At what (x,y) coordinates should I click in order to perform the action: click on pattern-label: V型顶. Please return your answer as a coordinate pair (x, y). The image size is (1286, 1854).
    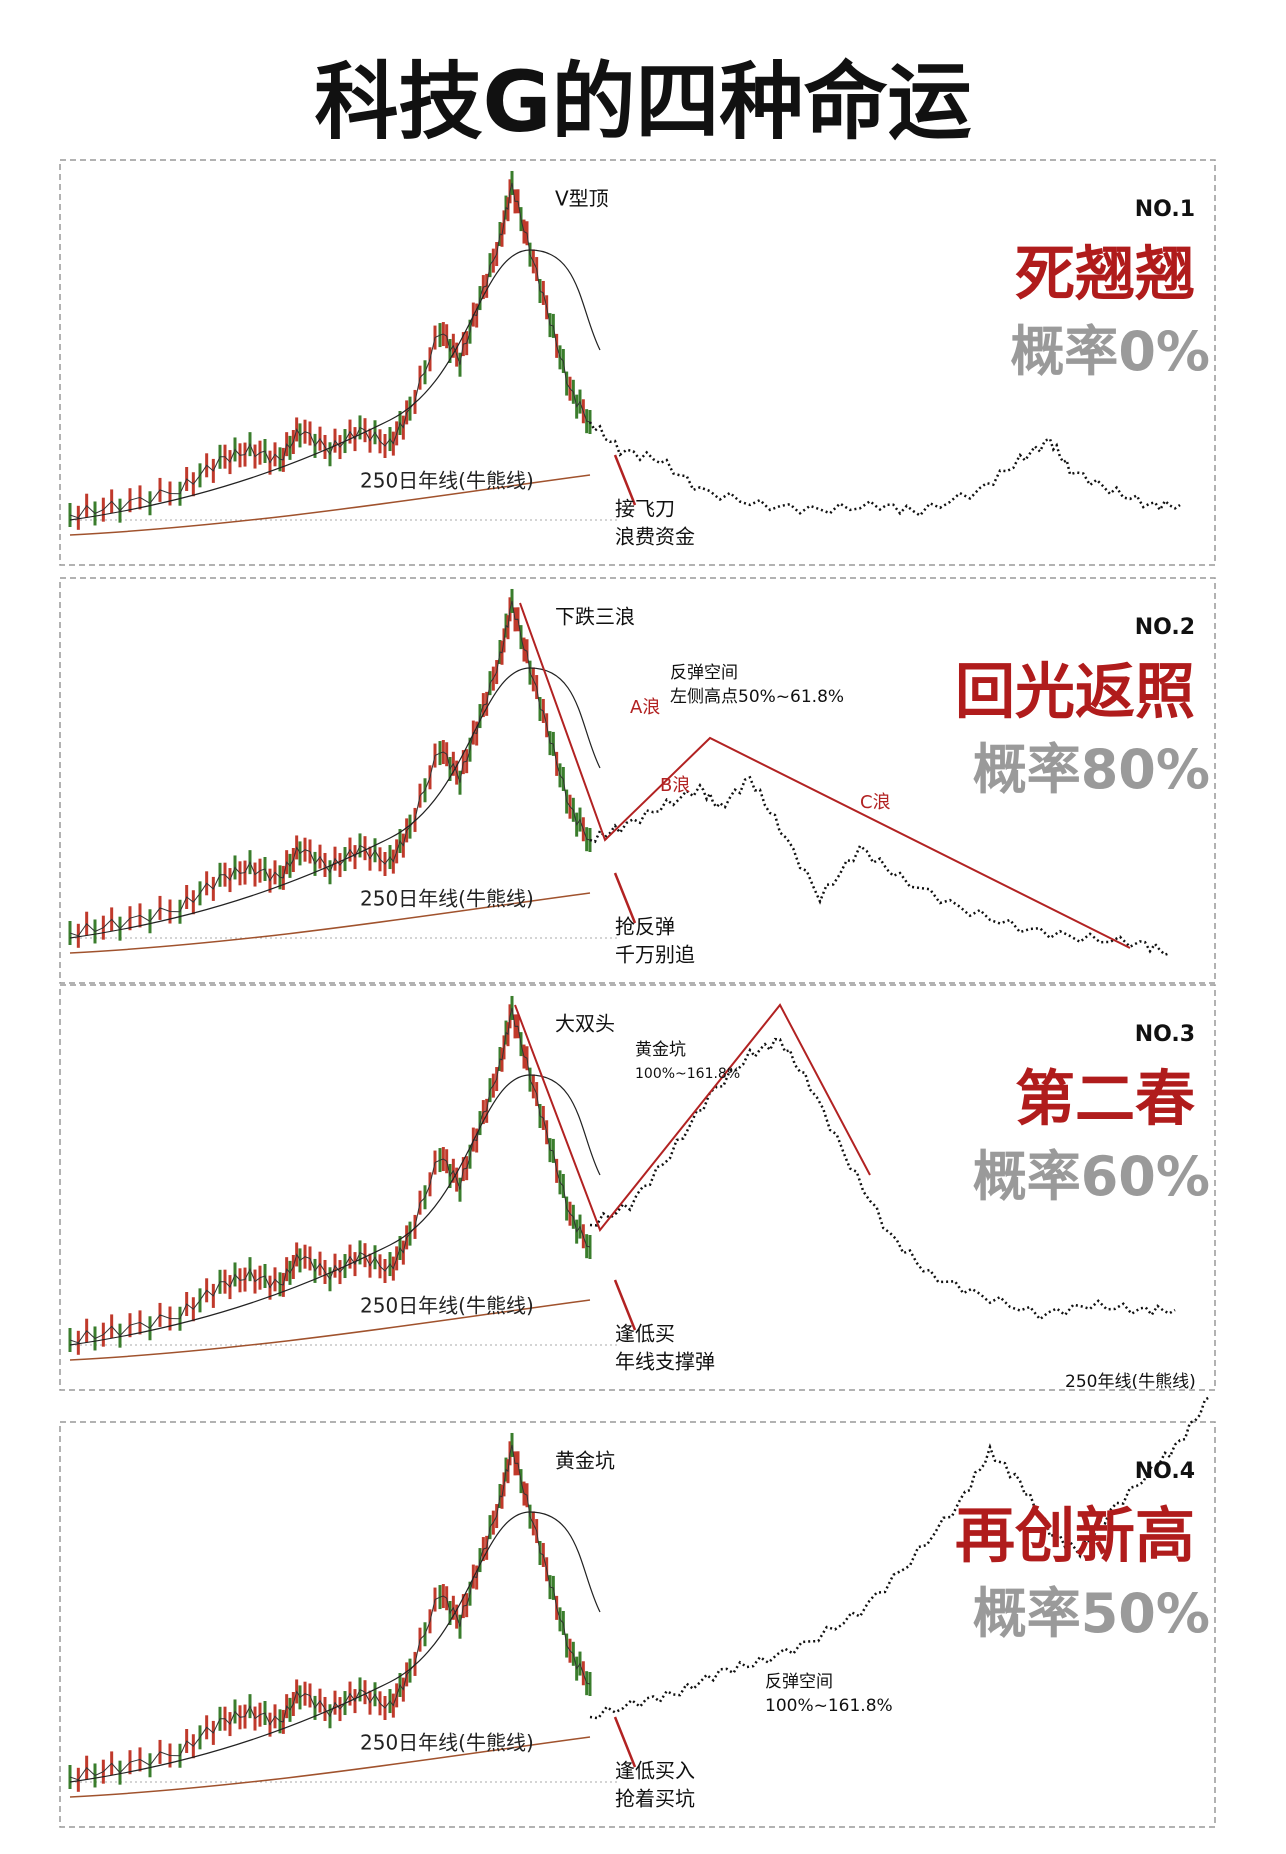
    Looking at the image, I should click on (582, 199).